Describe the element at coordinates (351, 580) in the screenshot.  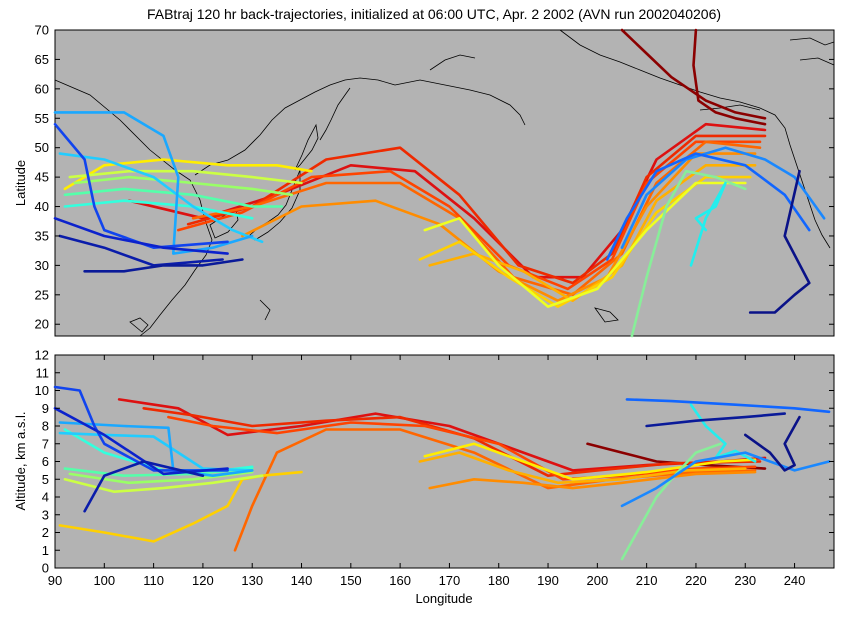
I see `x-tick-label-6: 150` at that location.